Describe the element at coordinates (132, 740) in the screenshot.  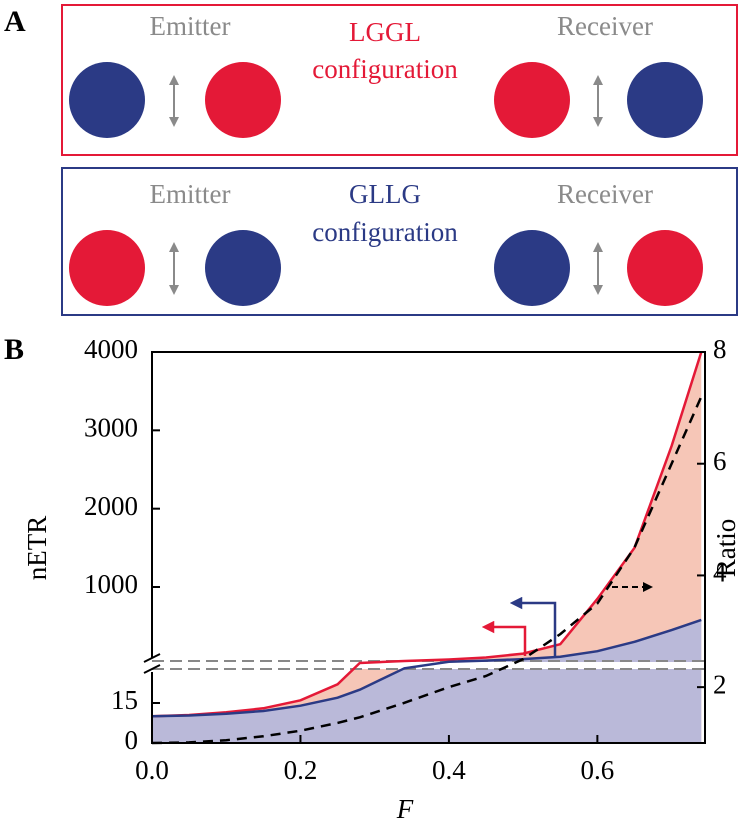
I see `y-tick-label: 0` at that location.